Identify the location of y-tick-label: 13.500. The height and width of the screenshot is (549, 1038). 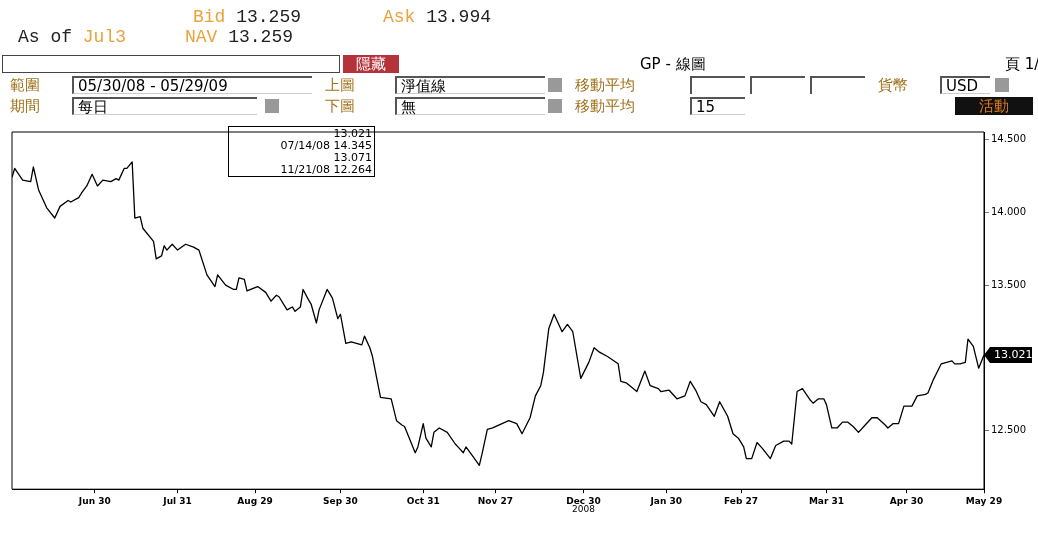
(1009, 284).